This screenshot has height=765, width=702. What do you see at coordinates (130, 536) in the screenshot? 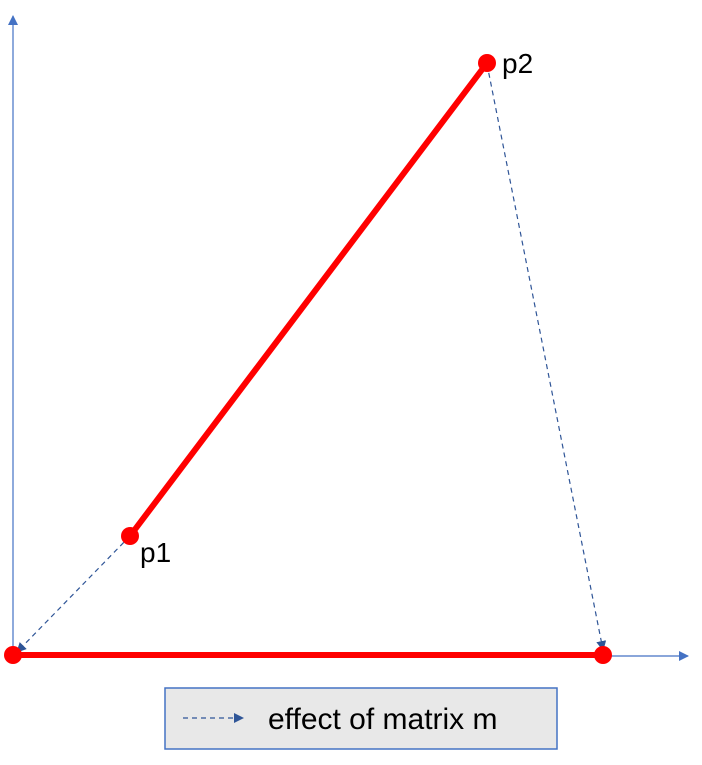
I see `point-p1` at bounding box center [130, 536].